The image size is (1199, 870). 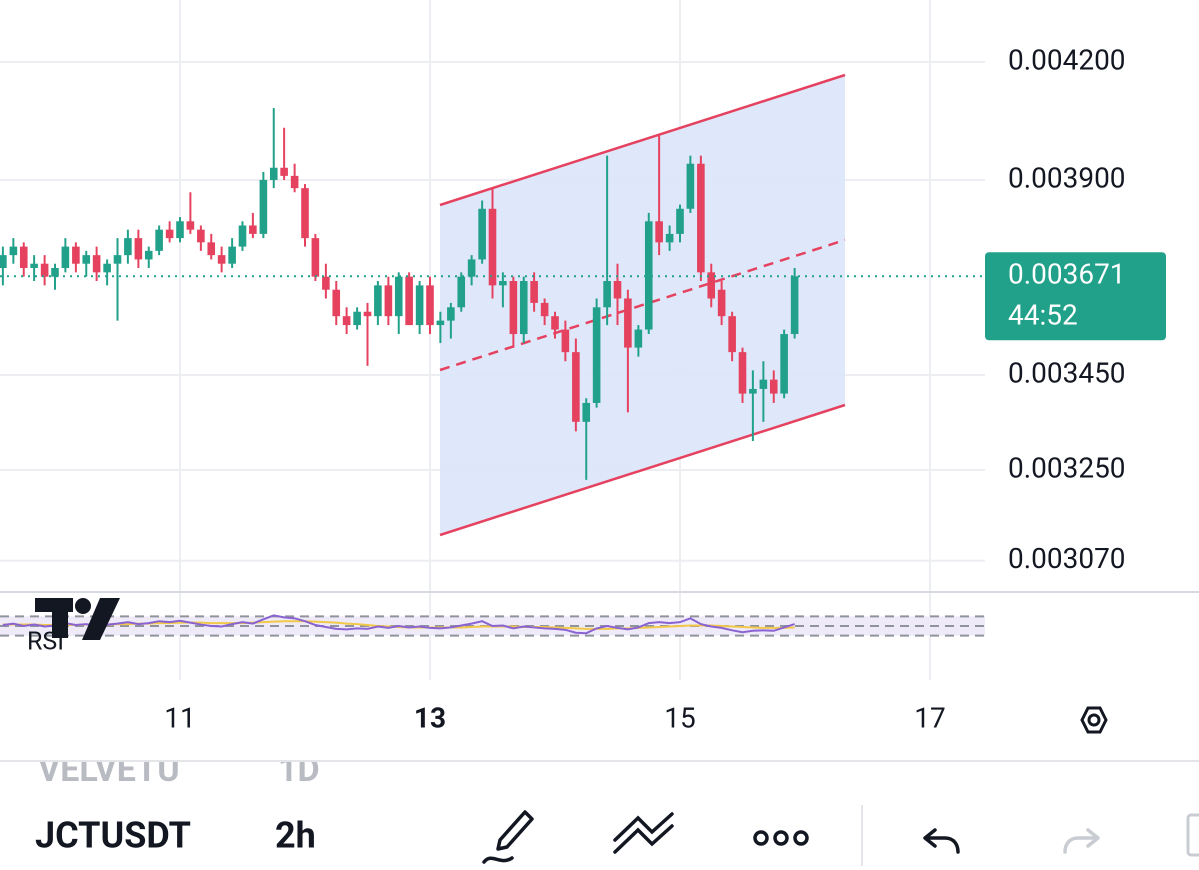 I want to click on previous-symbol: VELVETU 1D, so click(x=179, y=770).